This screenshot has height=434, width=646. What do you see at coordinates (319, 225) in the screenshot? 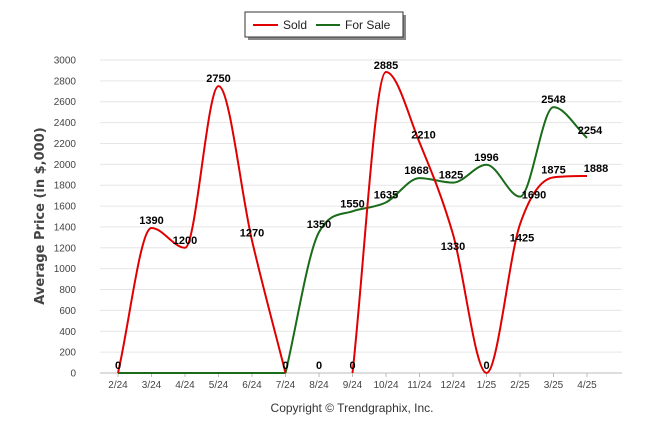
I see `for-sale-data-label: 1350` at bounding box center [319, 225].